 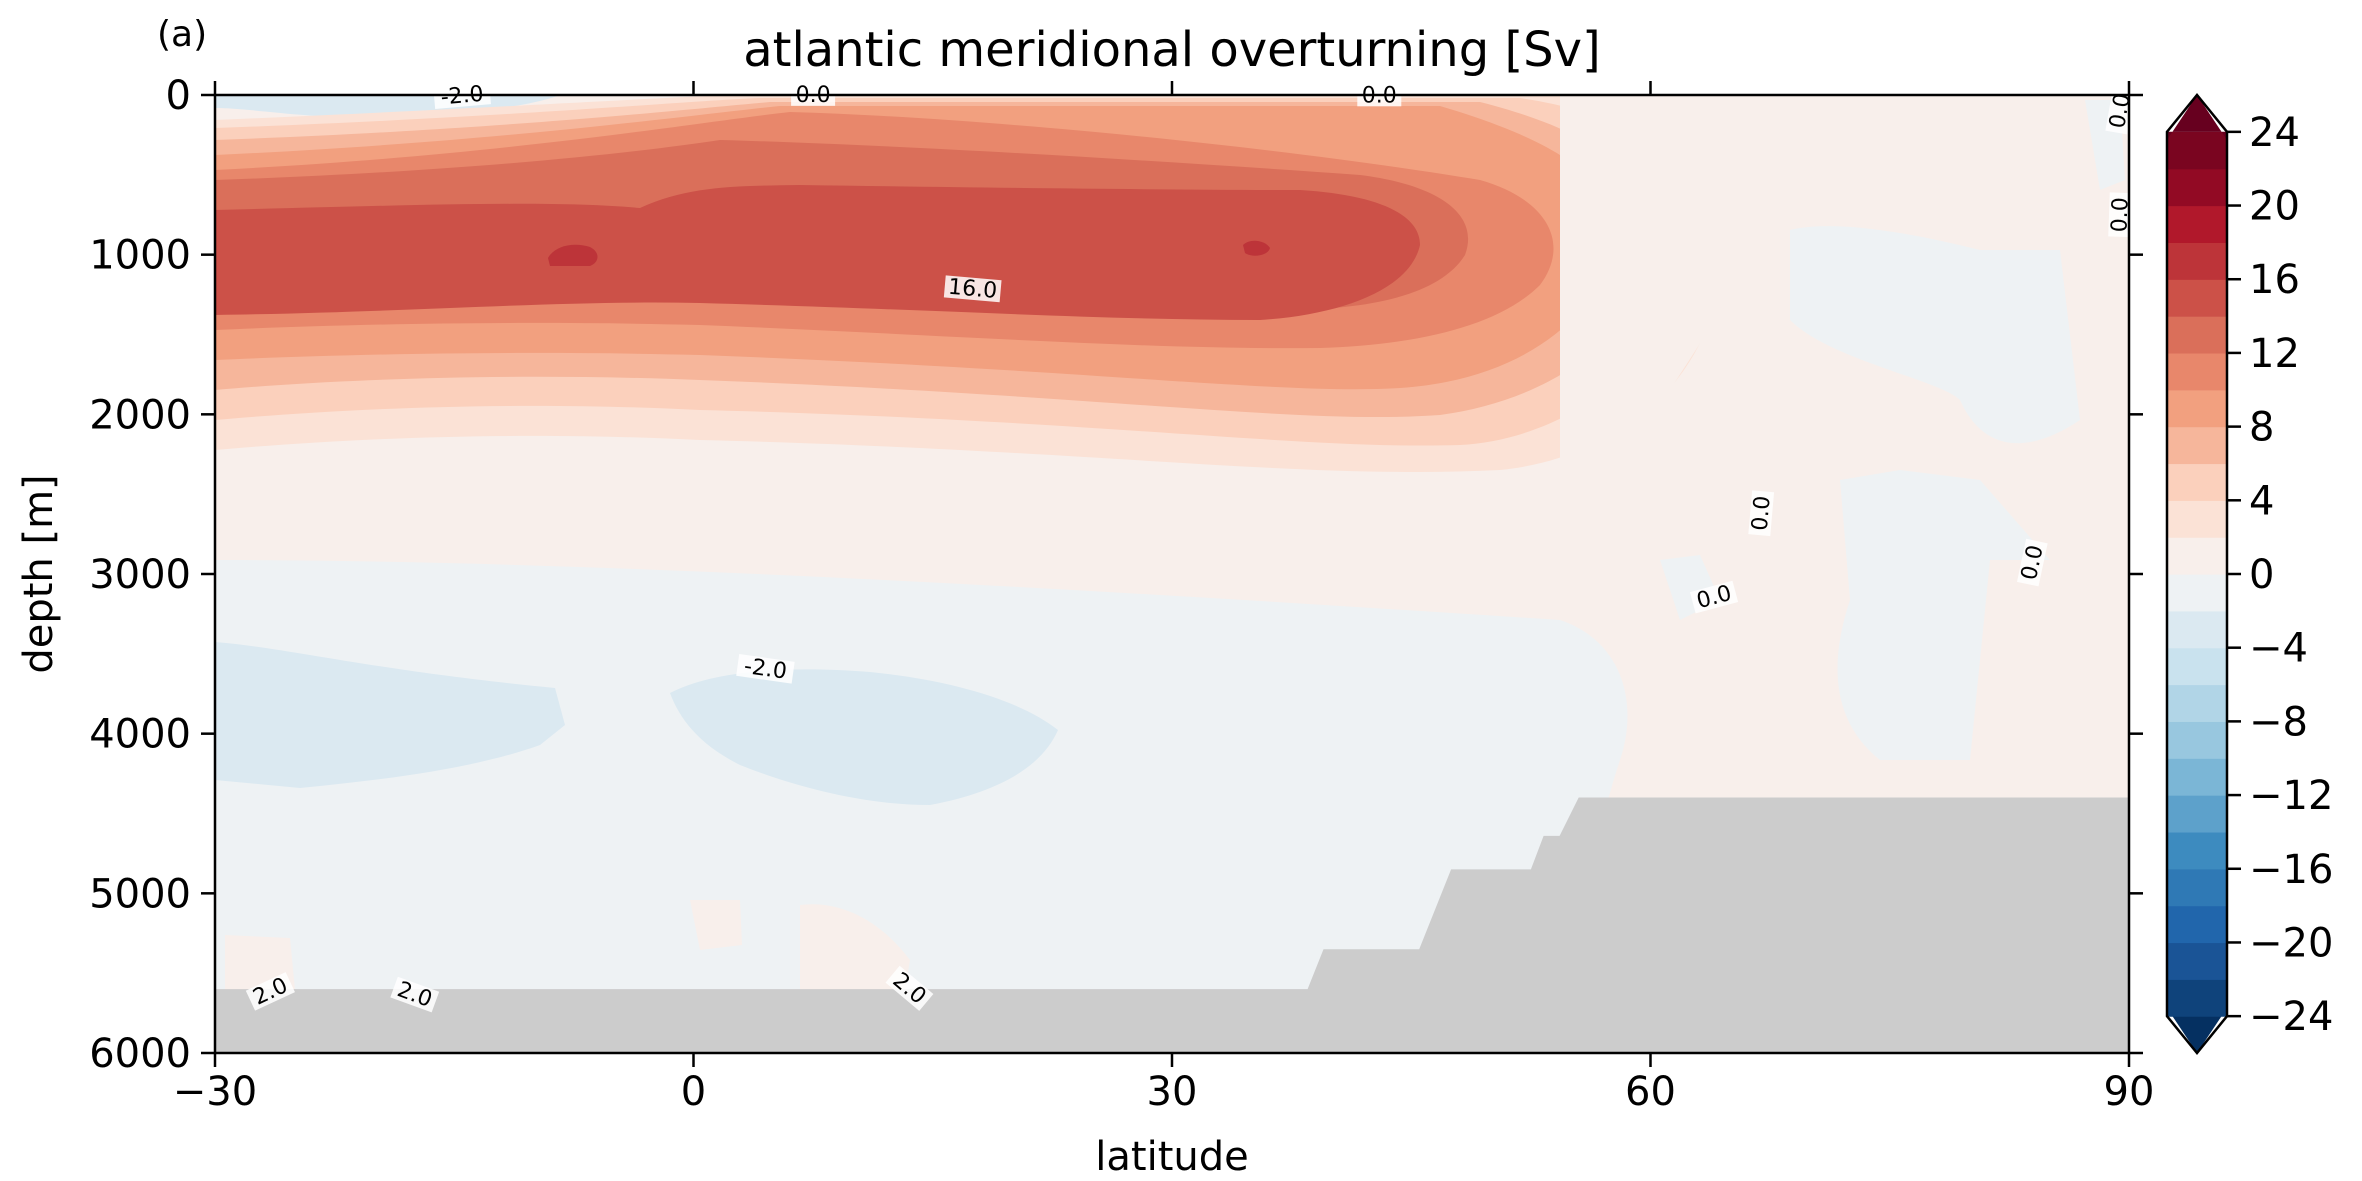 What do you see at coordinates (693, 1092) in the screenshot?
I see `x-tick-label: 0` at bounding box center [693, 1092].